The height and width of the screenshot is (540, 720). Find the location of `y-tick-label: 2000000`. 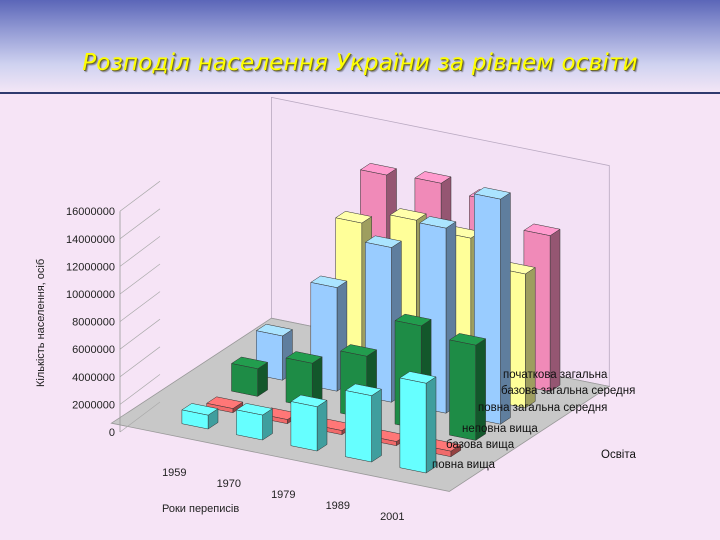

y-tick-label: 2000000 is located at coordinates (93, 405).